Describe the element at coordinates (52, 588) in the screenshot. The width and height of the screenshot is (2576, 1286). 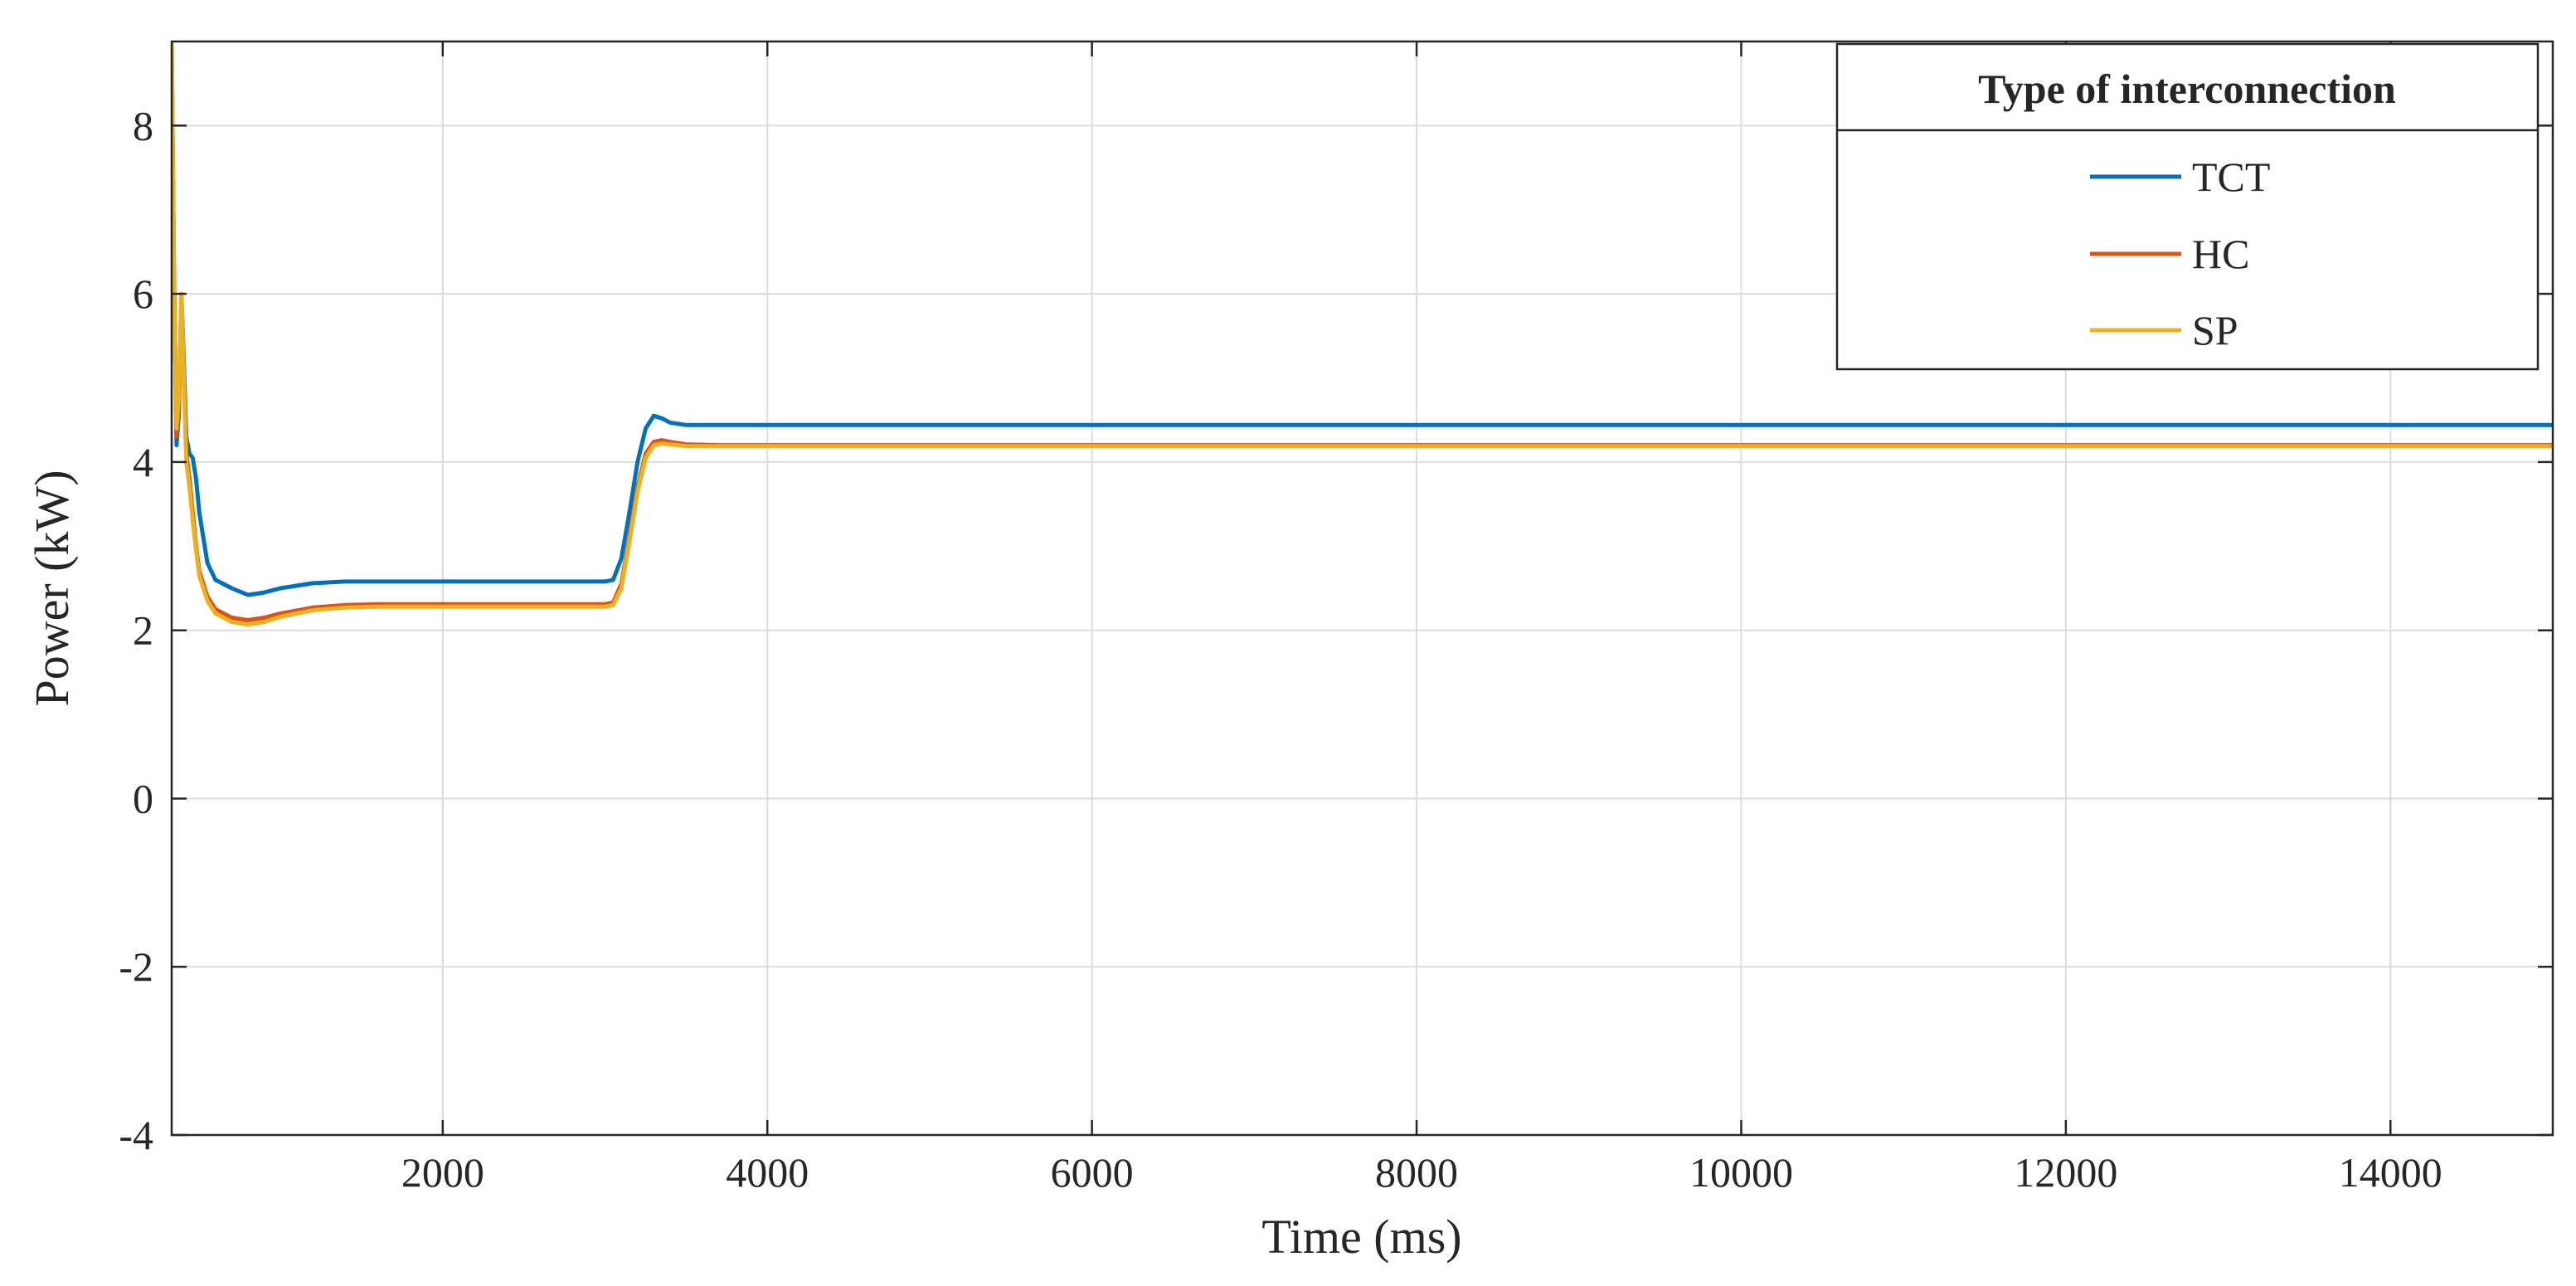
I see `y-axis-label: Power (kW)` at that location.